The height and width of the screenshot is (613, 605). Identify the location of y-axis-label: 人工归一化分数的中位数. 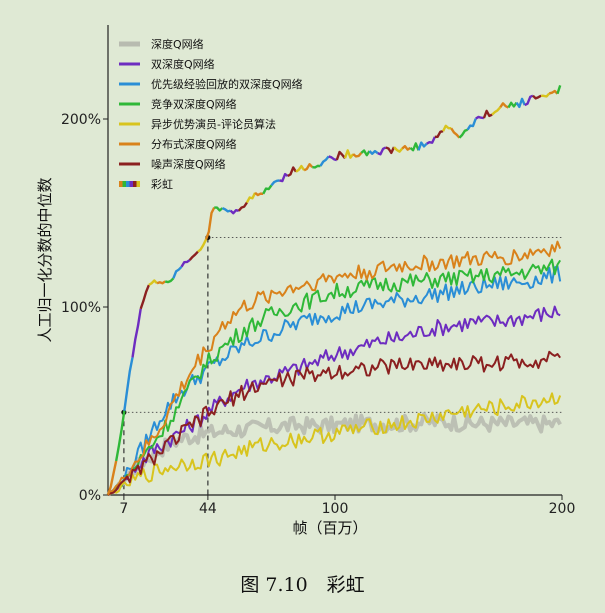
(45, 259).